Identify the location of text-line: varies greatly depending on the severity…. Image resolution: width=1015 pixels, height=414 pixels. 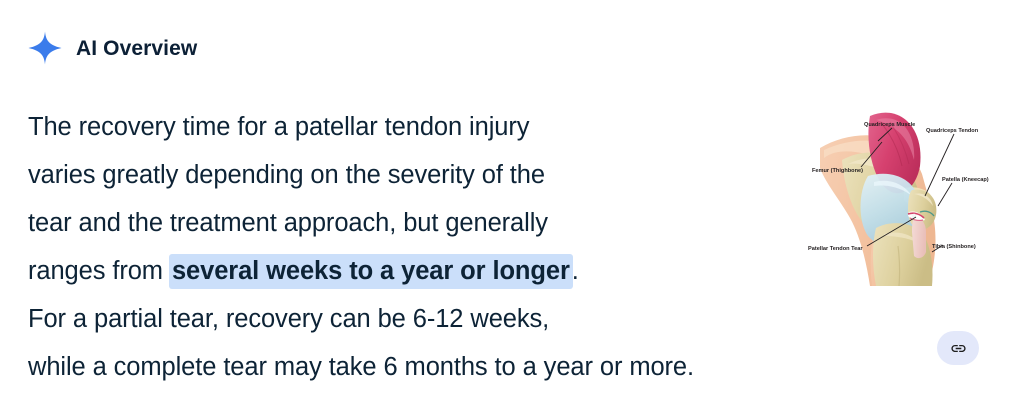
(408, 175).